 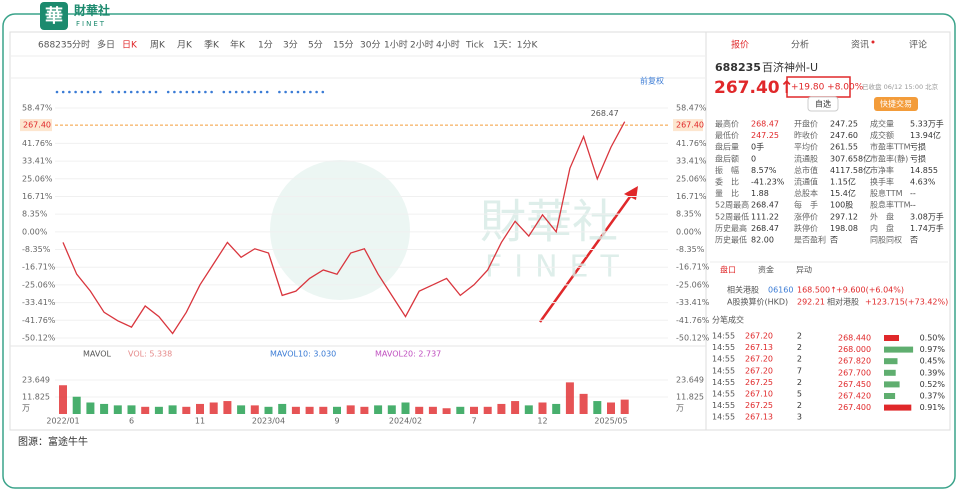 I want to click on trade-button, so click(x=896, y=104).